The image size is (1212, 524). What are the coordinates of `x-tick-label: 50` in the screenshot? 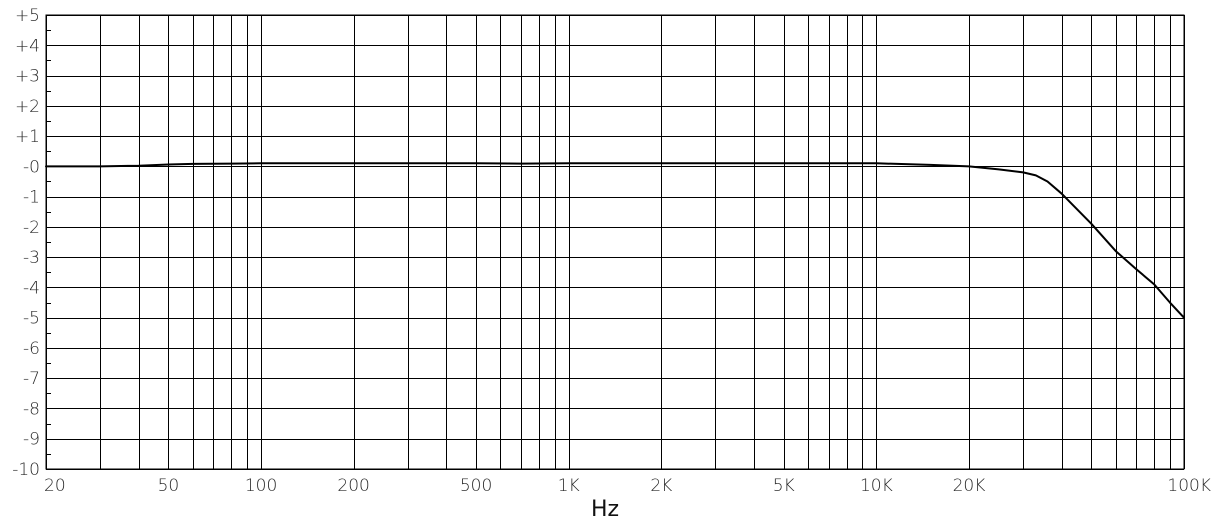 It's located at (169, 486).